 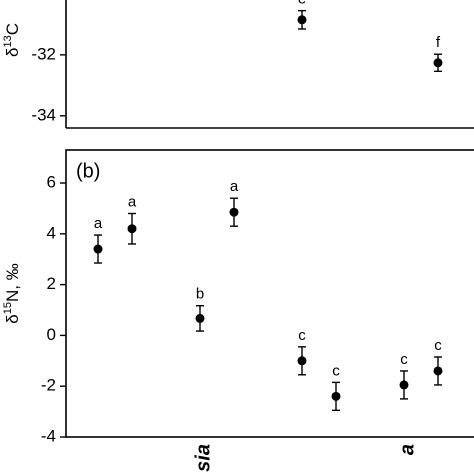 What do you see at coordinates (407, 449) in the screenshot?
I see `x-tick-label: a` at bounding box center [407, 449].